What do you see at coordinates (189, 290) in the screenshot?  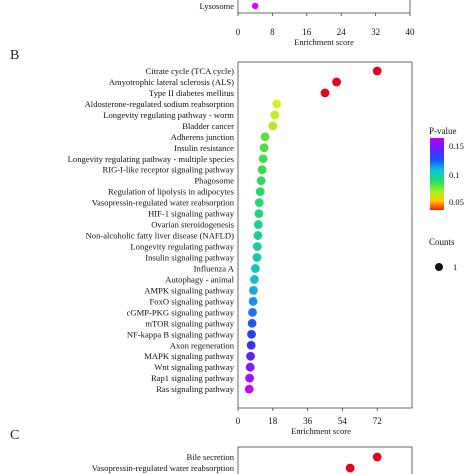 I see `panel-b-term-label: AMPK signaling pathway` at bounding box center [189, 290].